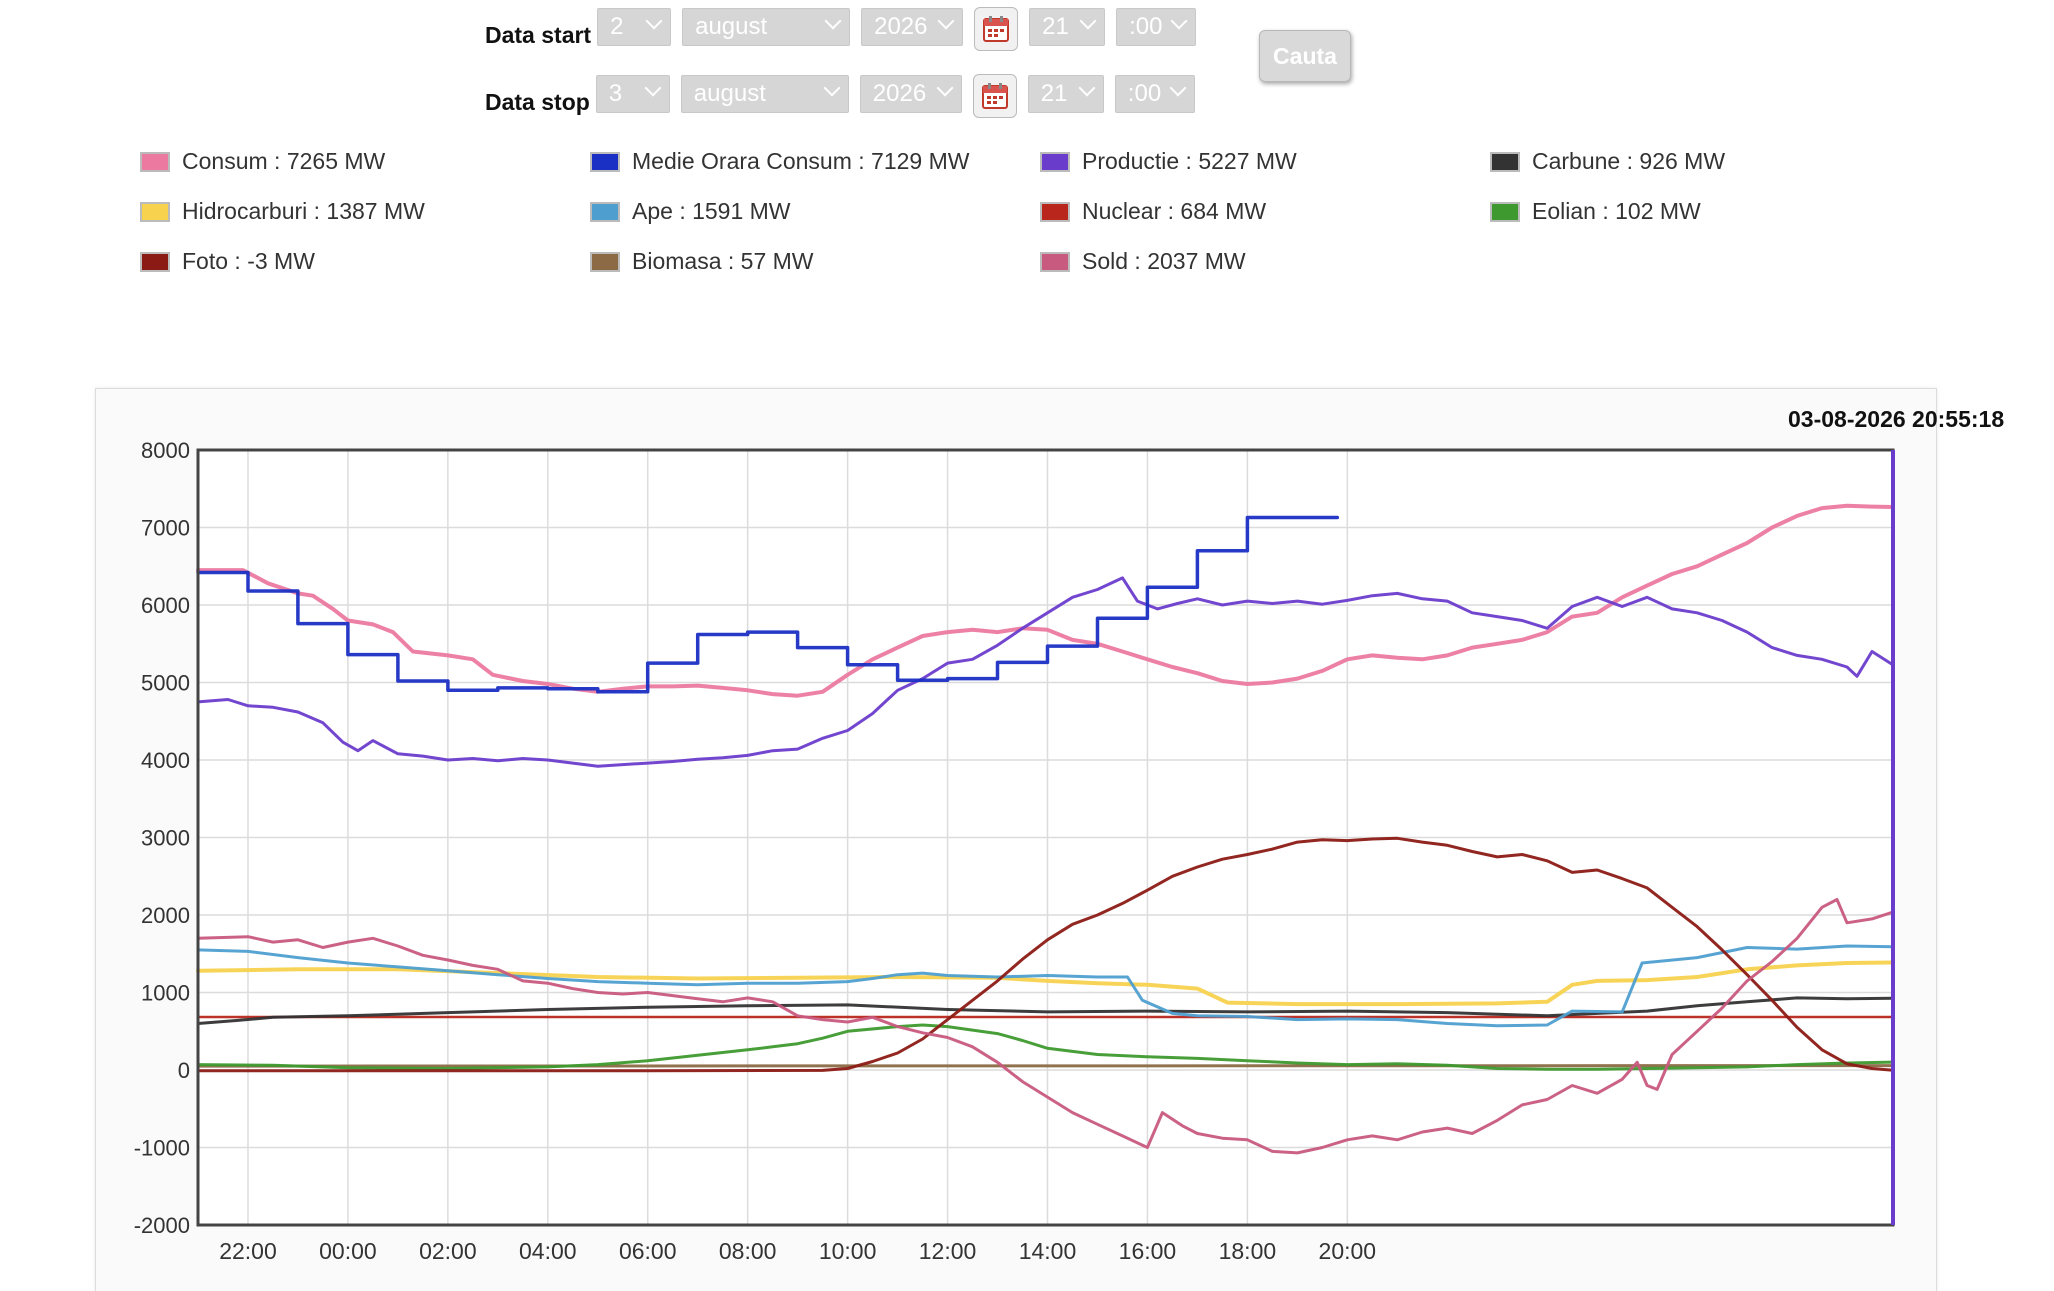 This screenshot has height=1291, width=2054. What do you see at coordinates (165, 528) in the screenshot?
I see `y-tick-label: 7000` at bounding box center [165, 528].